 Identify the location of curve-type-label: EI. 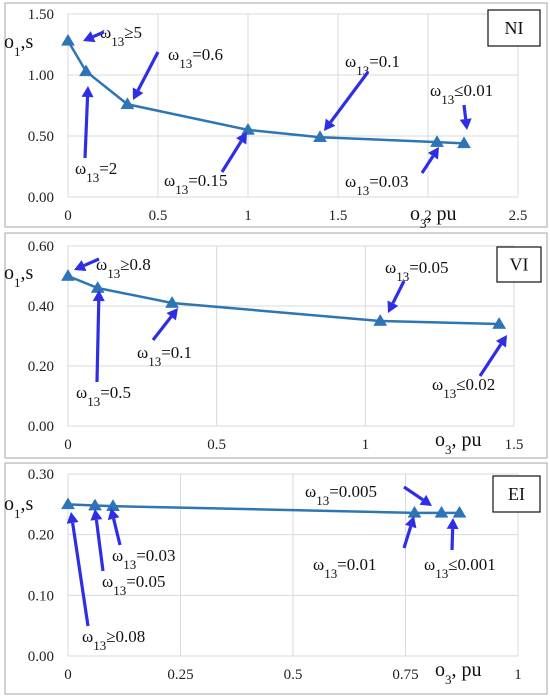
(516, 494).